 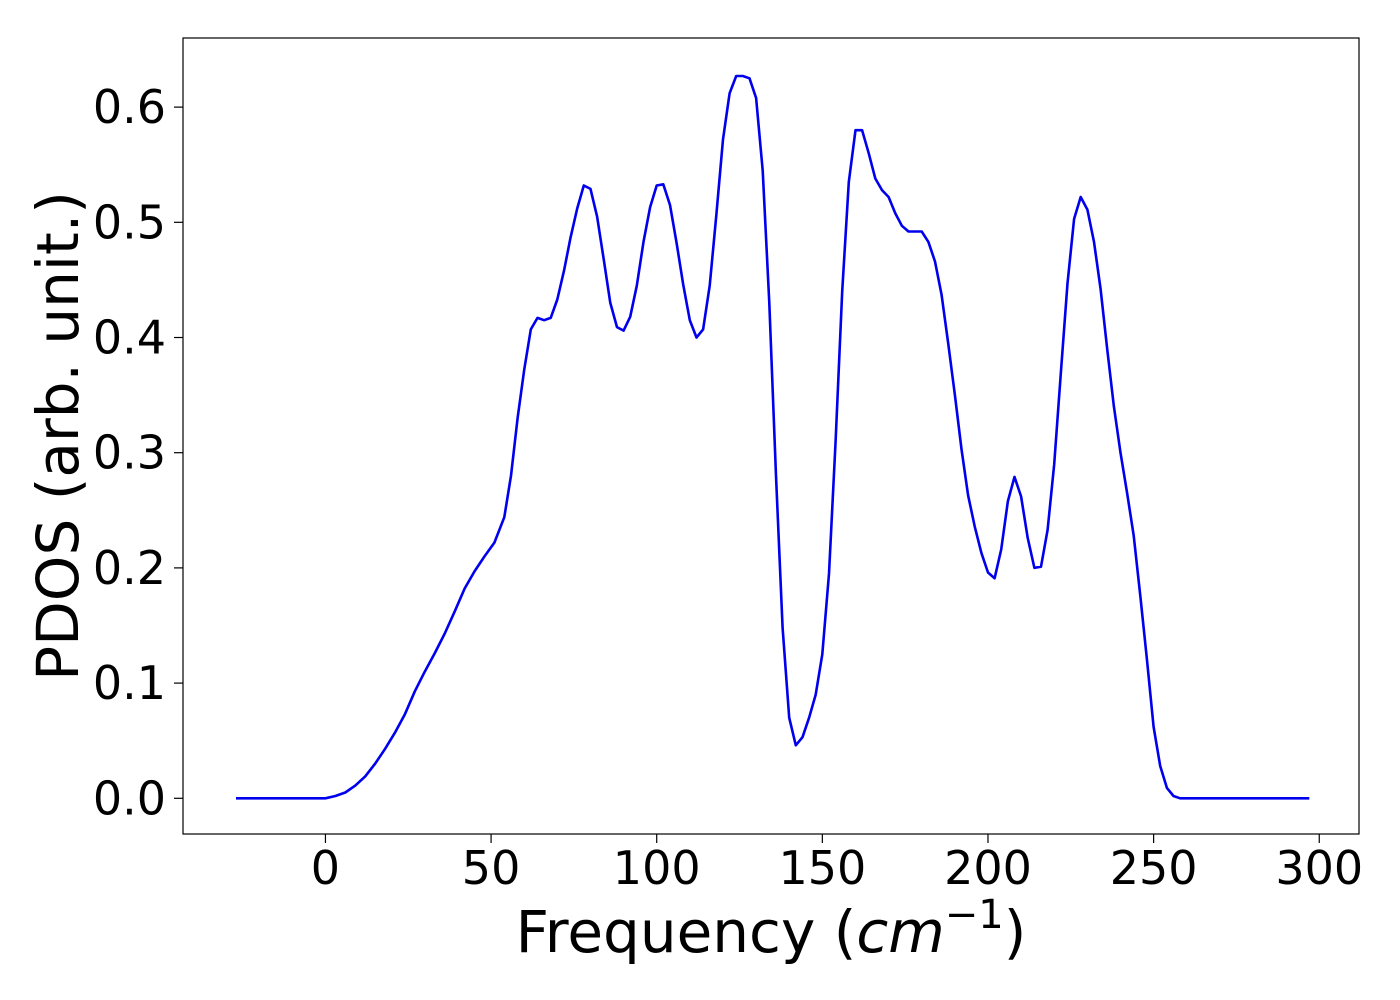 What do you see at coordinates (657, 868) in the screenshot?
I see `x-tick-label: 100` at bounding box center [657, 868].